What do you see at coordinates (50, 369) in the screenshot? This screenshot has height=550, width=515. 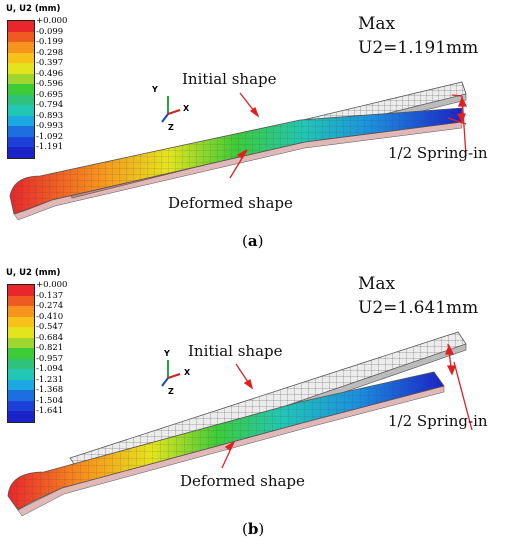 I see `legend-value: -1.094` at bounding box center [50, 369].